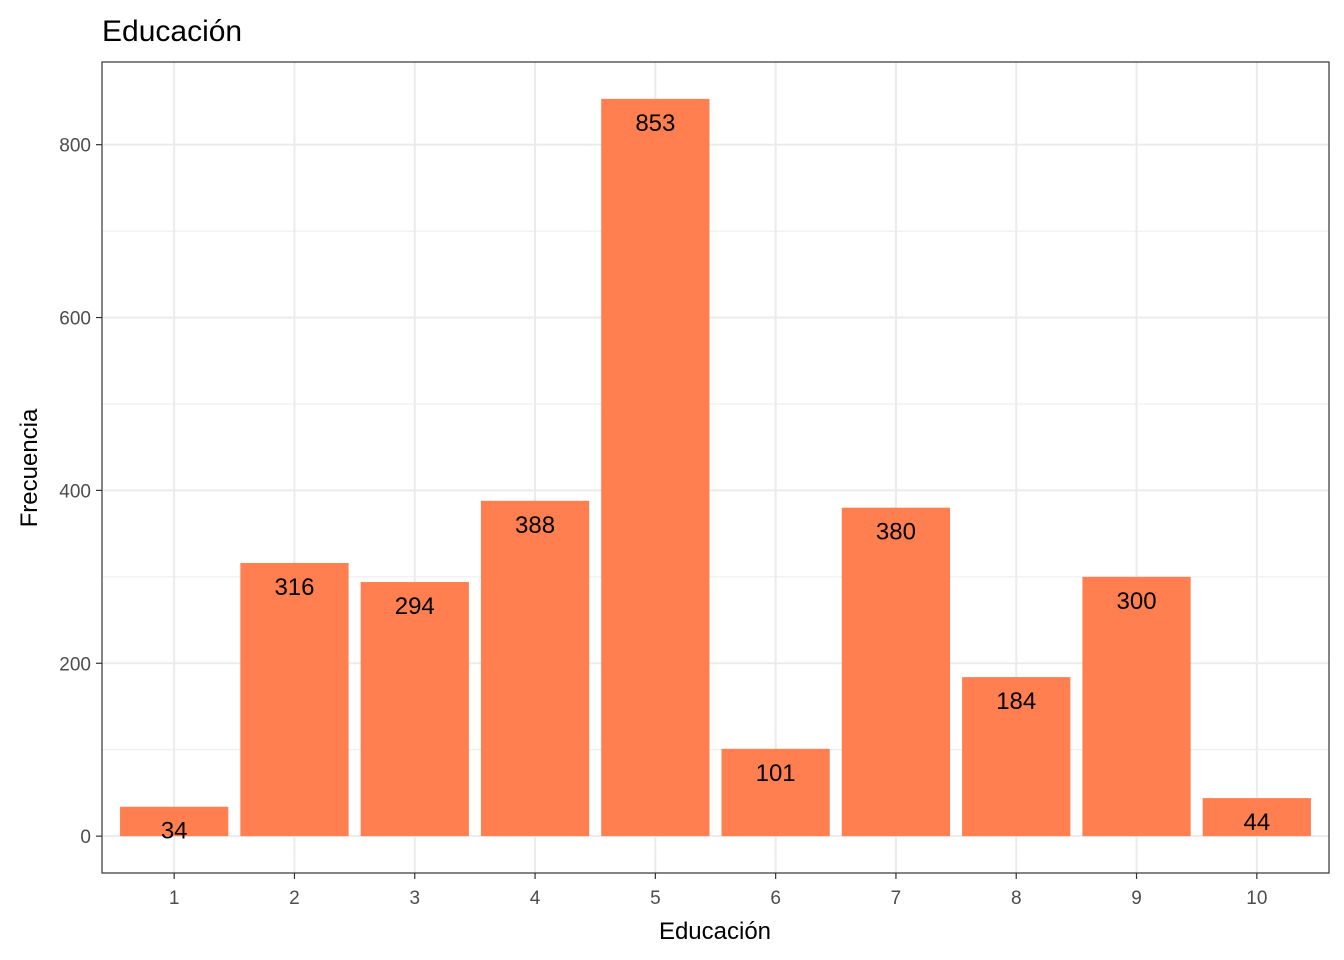  What do you see at coordinates (718, 891) in the screenshot?
I see `x-axis: 1 2 3 4 5 6 7 8 9 10` at bounding box center [718, 891].